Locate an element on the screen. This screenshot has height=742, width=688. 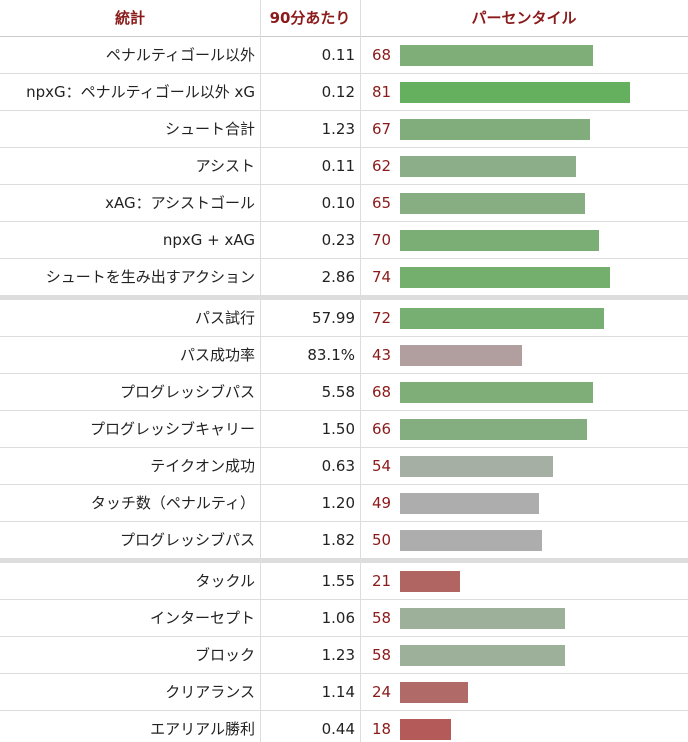
stat-row: npxG：ペナルティゴール以外 xG 0.12 81 is located at coordinates (344, 92).